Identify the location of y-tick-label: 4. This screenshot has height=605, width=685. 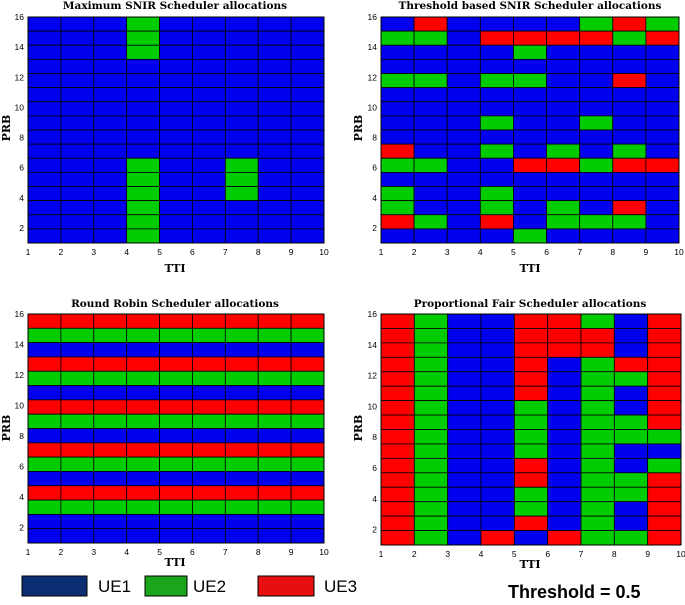
(374, 198).